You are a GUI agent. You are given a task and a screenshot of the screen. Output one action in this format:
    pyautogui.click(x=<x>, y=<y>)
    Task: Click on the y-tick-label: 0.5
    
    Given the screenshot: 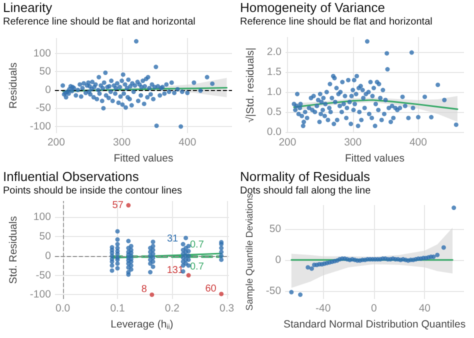 What is the action you would take?
    pyautogui.click(x=274, y=112)
    